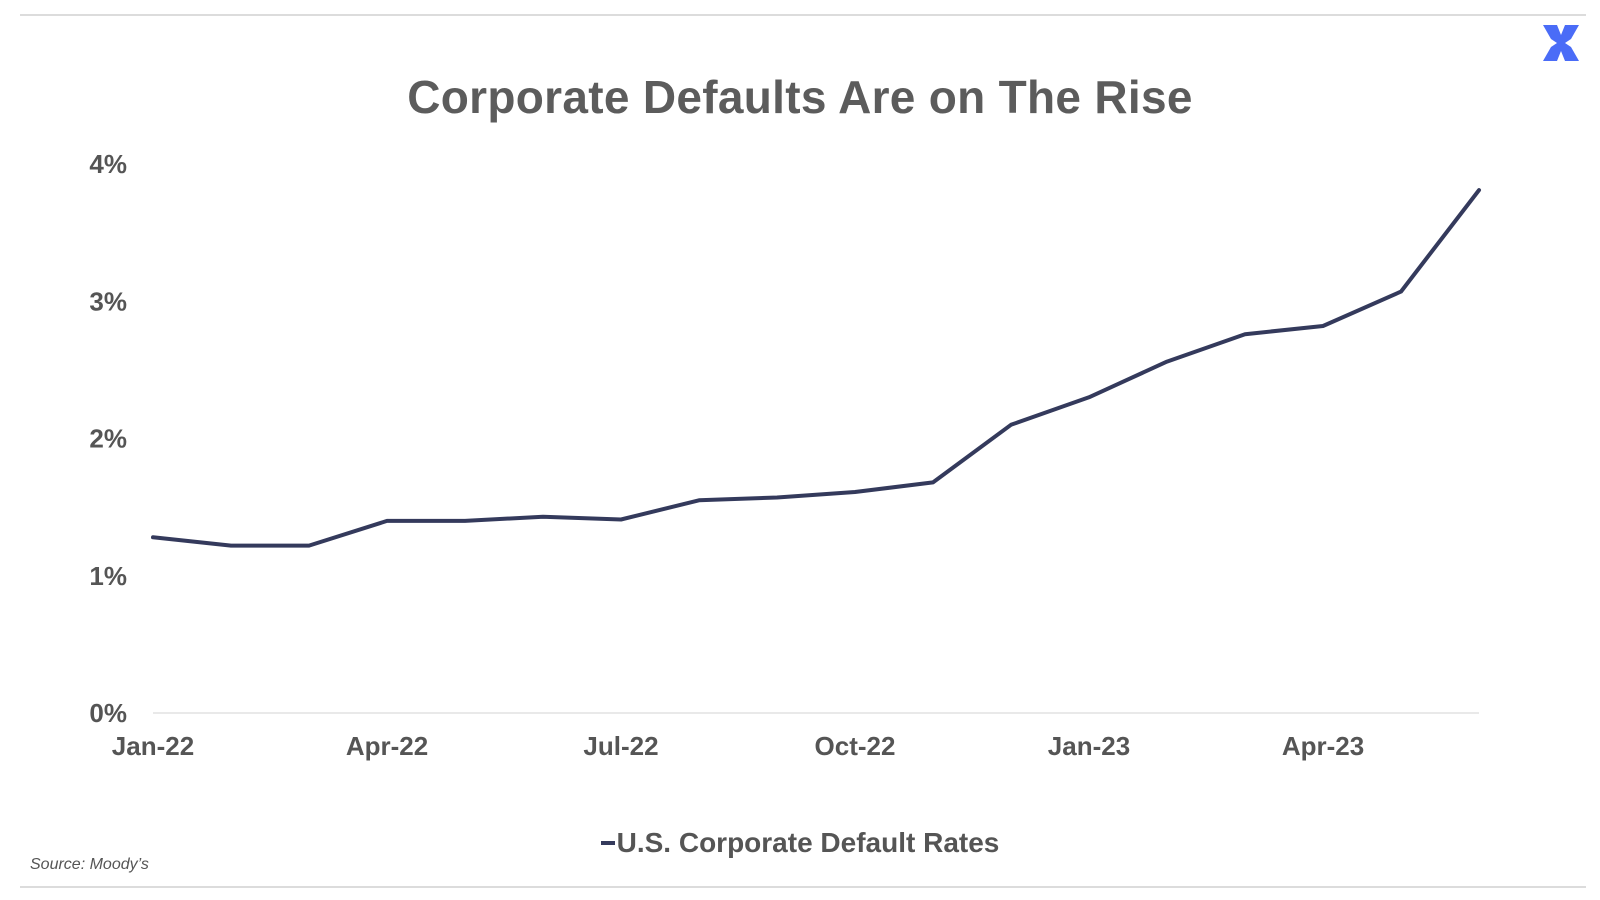 This screenshot has height=900, width=1600. What do you see at coordinates (803, 887) in the screenshot?
I see `bottom-divider` at bounding box center [803, 887].